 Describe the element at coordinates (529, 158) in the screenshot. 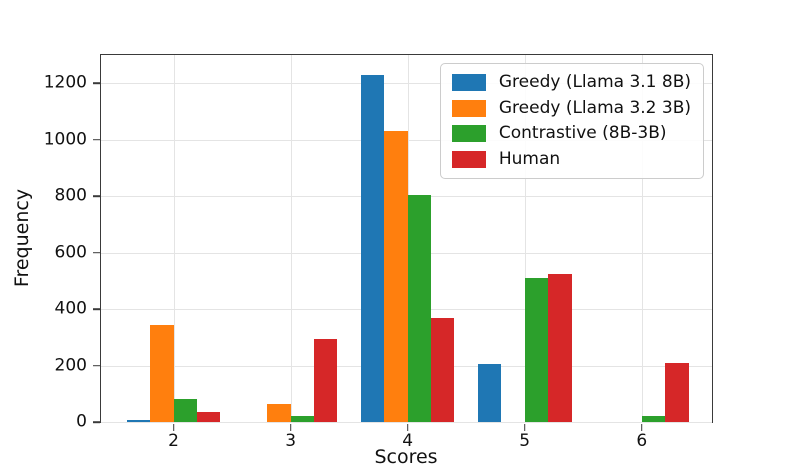

I see `legend-label: Human` at that location.